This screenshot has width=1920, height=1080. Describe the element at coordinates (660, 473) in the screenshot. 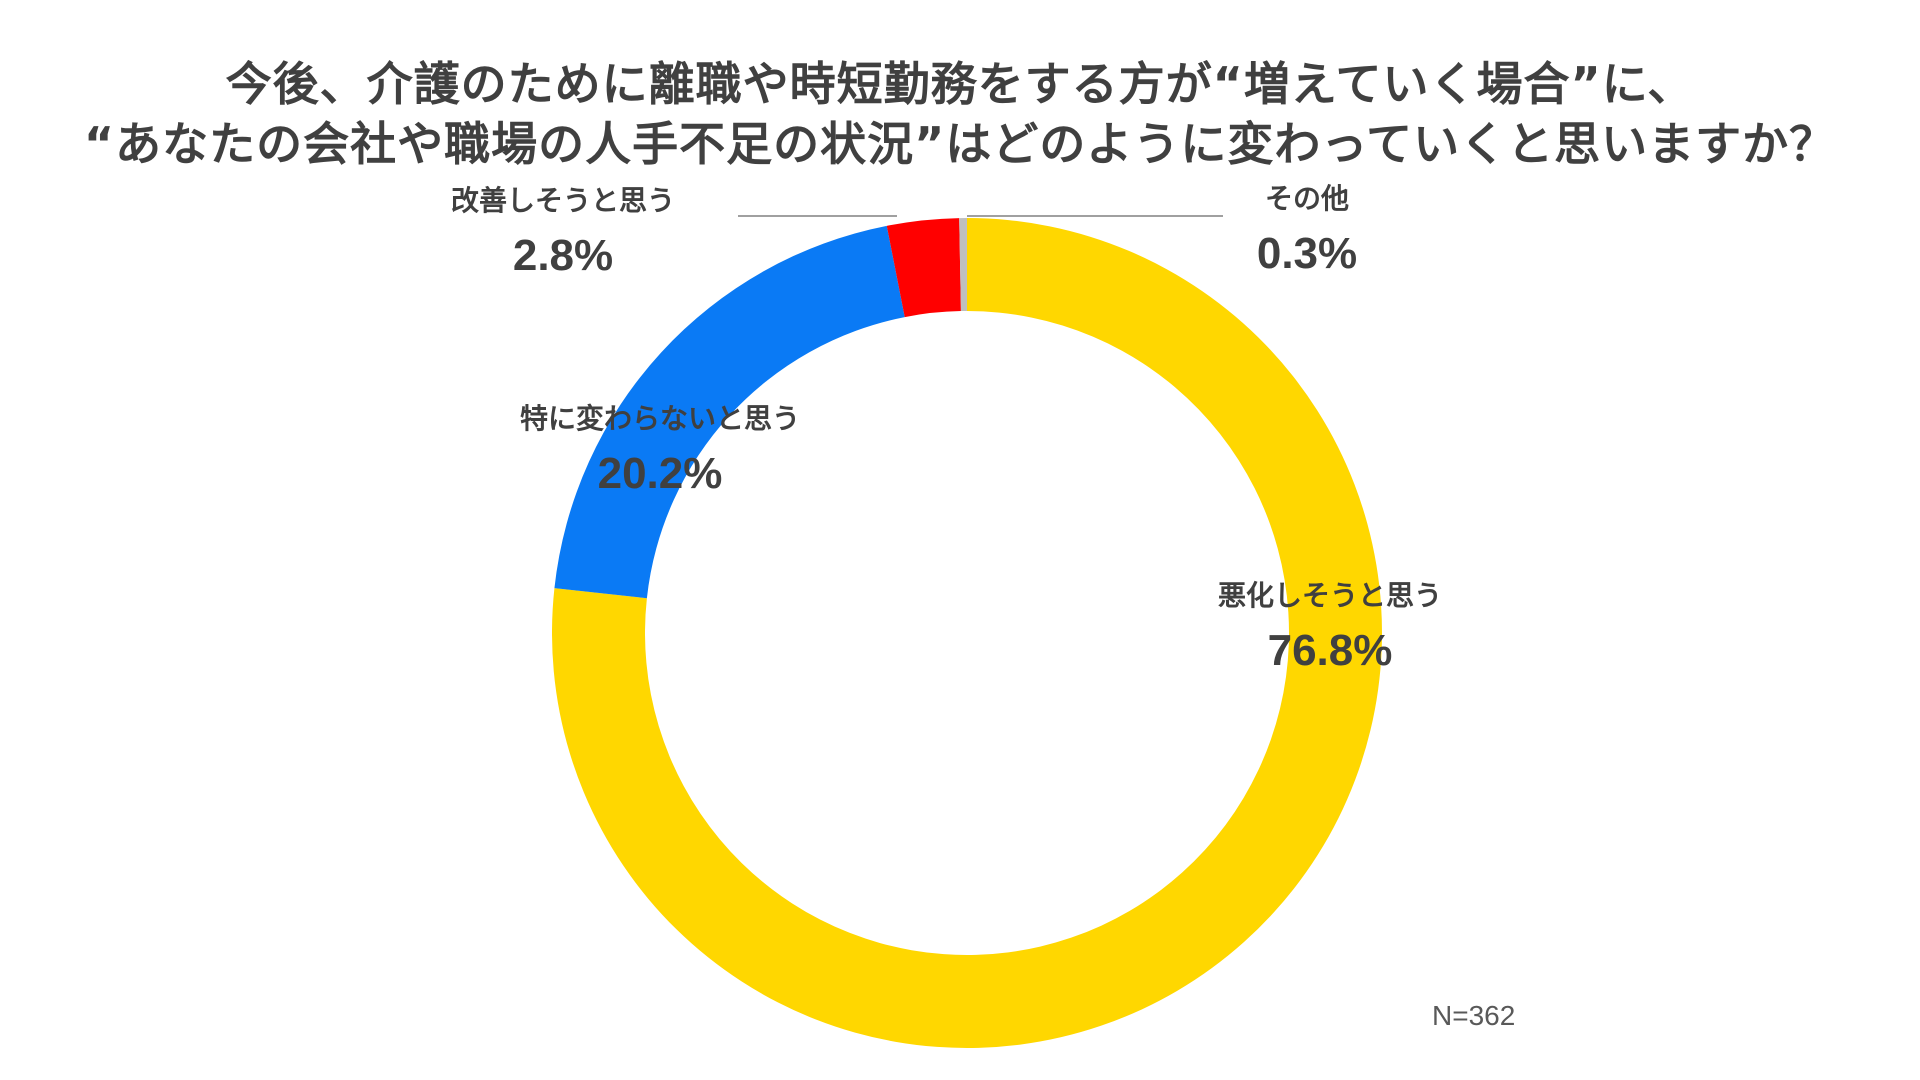

I see `segment-value-no-change: 20.2%` at that location.